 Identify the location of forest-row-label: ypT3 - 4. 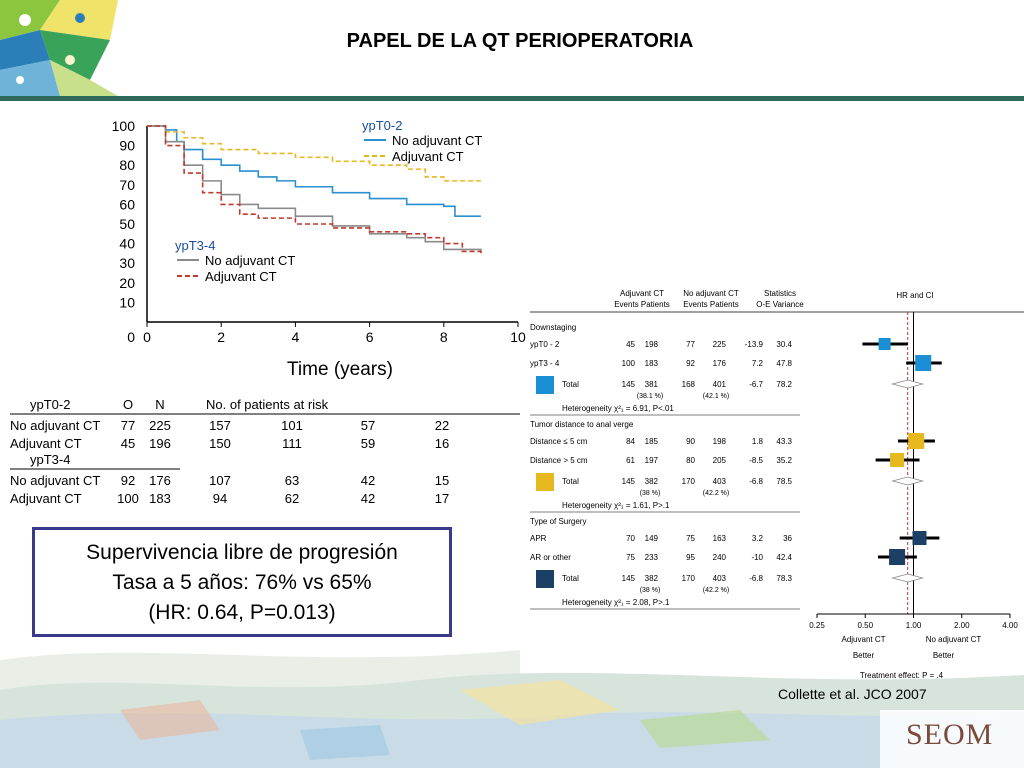
(545, 363).